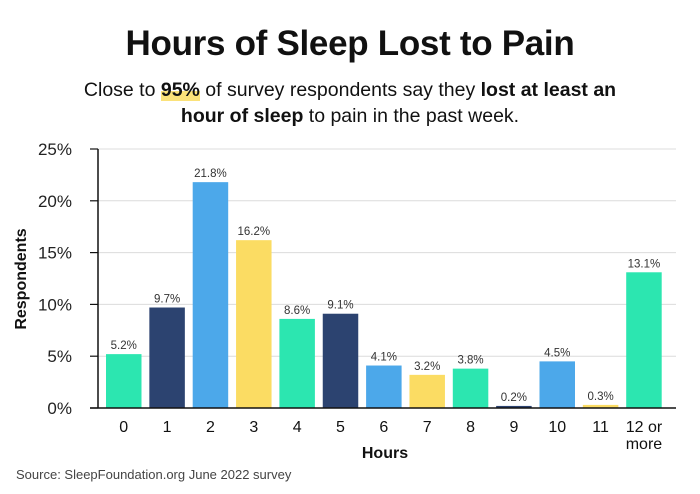 The height and width of the screenshot is (494, 700). Describe the element at coordinates (398, 103) in the screenshot. I see `subtitle-part: lost at least an hour of sleep` at that location.